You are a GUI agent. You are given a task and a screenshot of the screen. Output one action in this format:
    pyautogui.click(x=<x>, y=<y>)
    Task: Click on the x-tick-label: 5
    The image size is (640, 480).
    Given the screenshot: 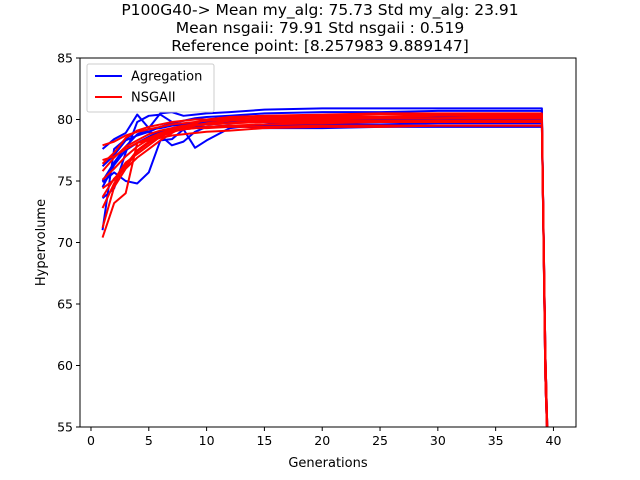 What is the action you would take?
    pyautogui.click(x=149, y=440)
    